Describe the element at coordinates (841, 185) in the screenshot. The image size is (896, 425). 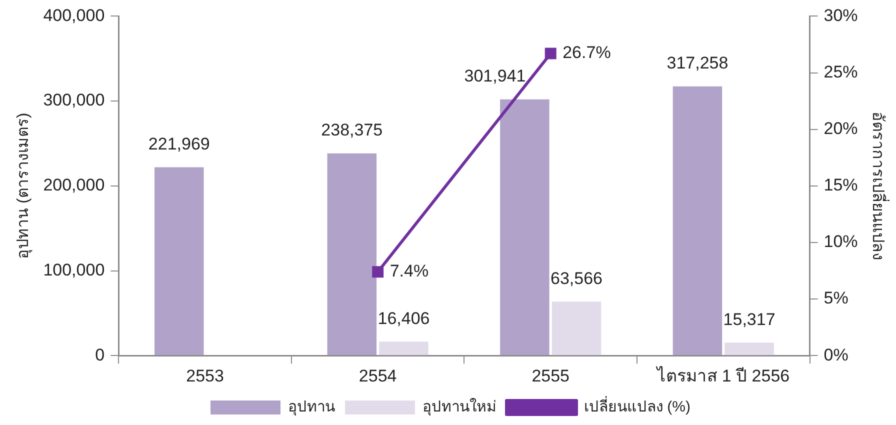
I see `y2-tick-label: 15%` at that location.